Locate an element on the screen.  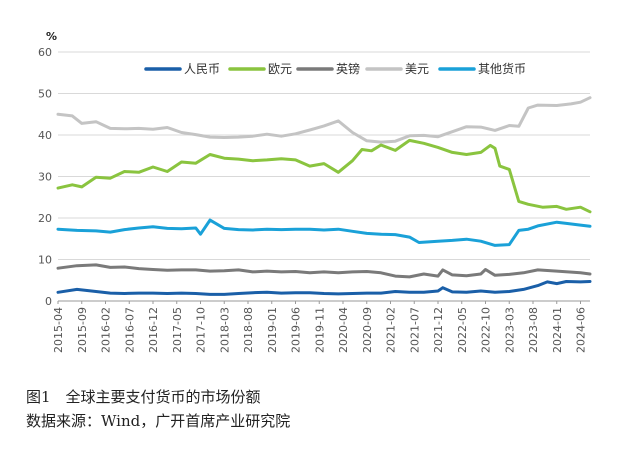
y-tick-label: 0 is located at coordinates (48, 301).